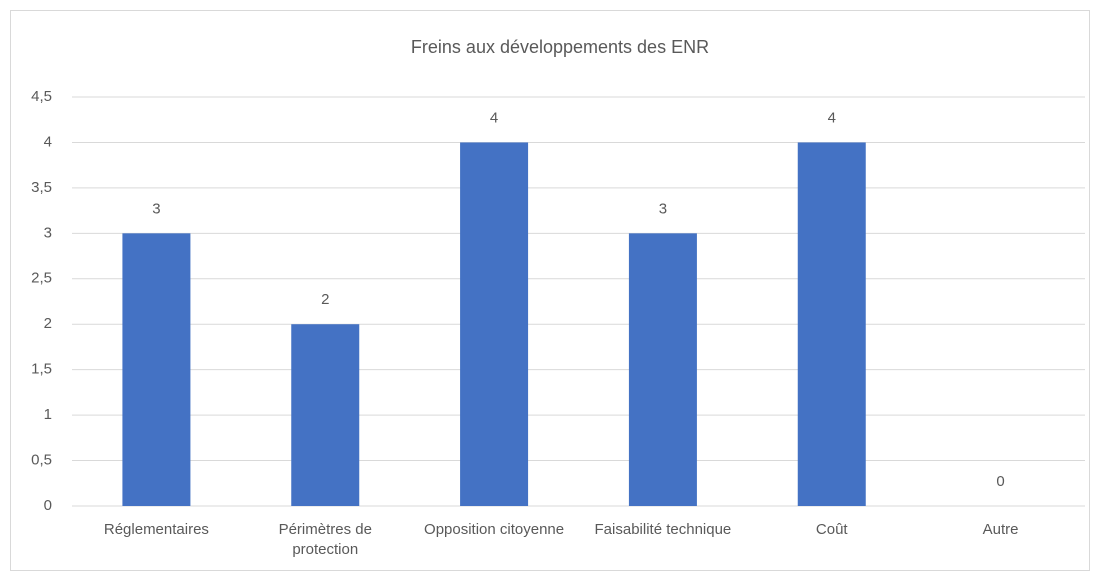 The height and width of the screenshot is (581, 1100). I want to click on y-tick-label: 0,5, so click(41, 460).